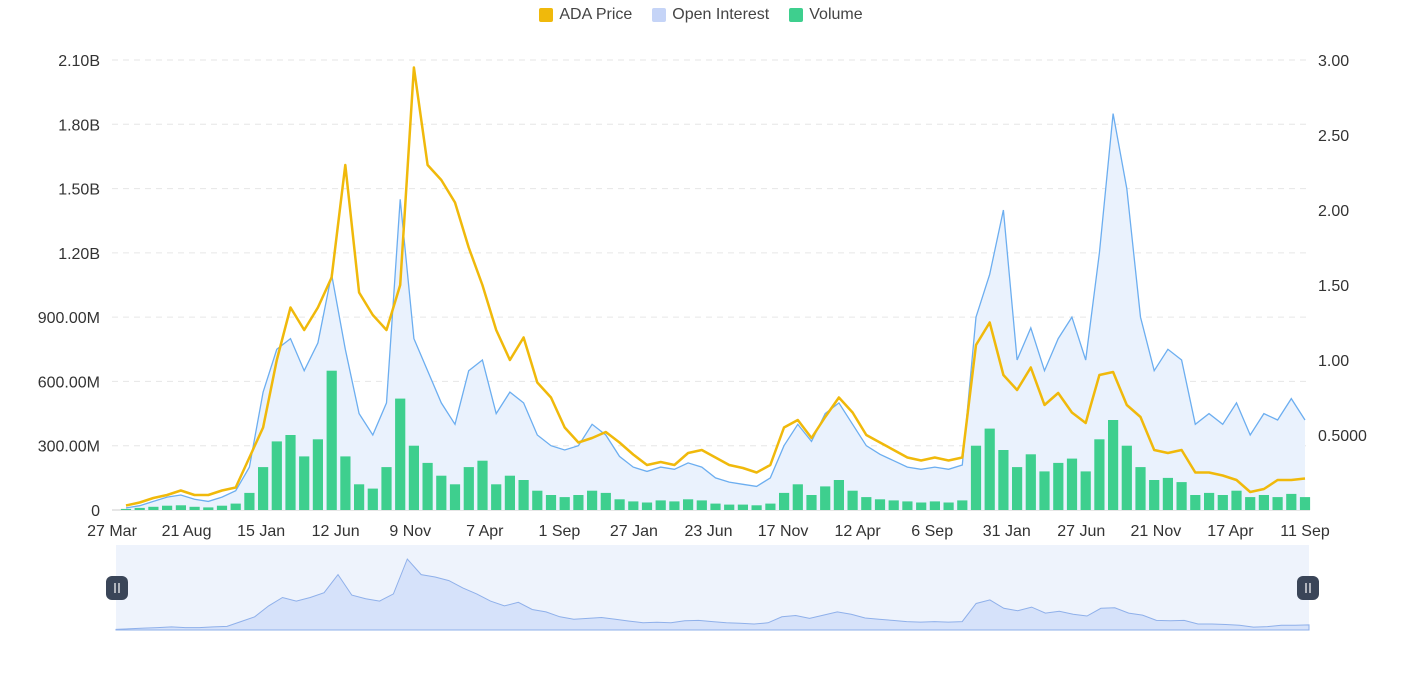 This screenshot has height=675, width=1402. What do you see at coordinates (1333, 136) in the screenshot?
I see `right-tick-label: 2.50` at bounding box center [1333, 136].